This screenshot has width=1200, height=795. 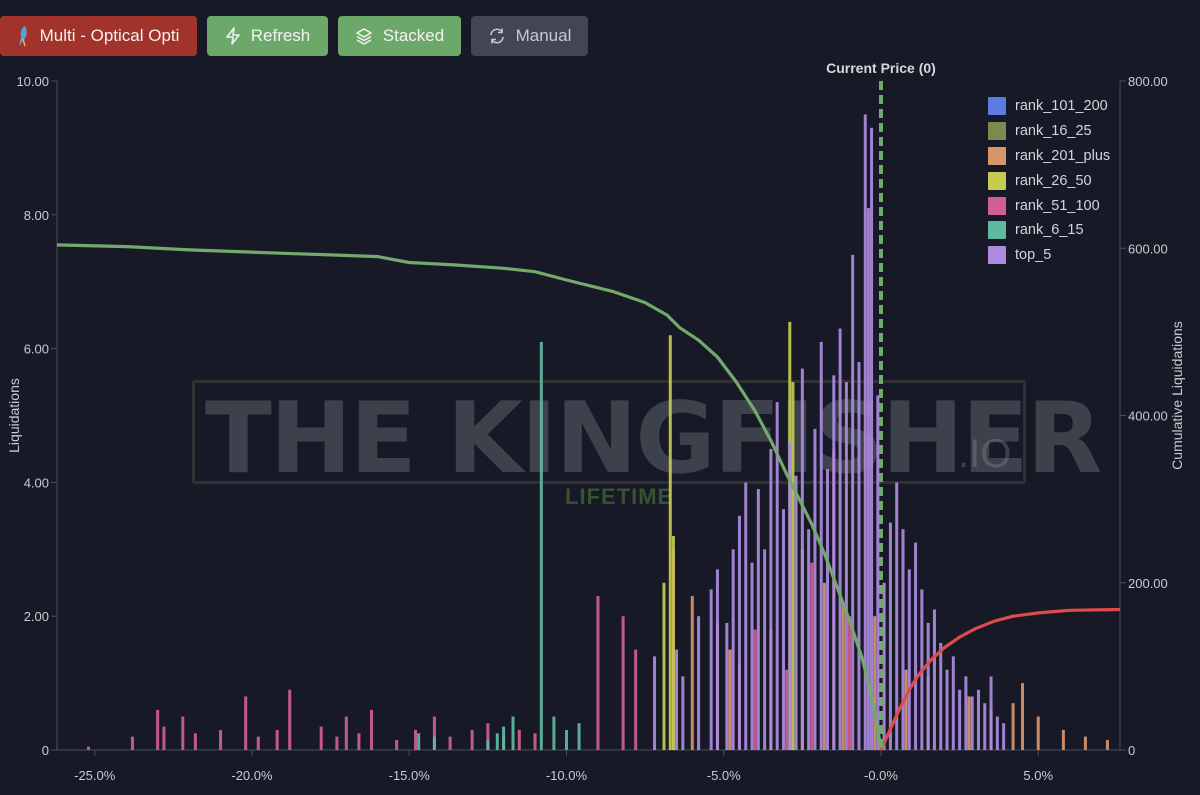 What do you see at coordinates (399, 36) in the screenshot?
I see `stacked-button: Stacked` at bounding box center [399, 36].